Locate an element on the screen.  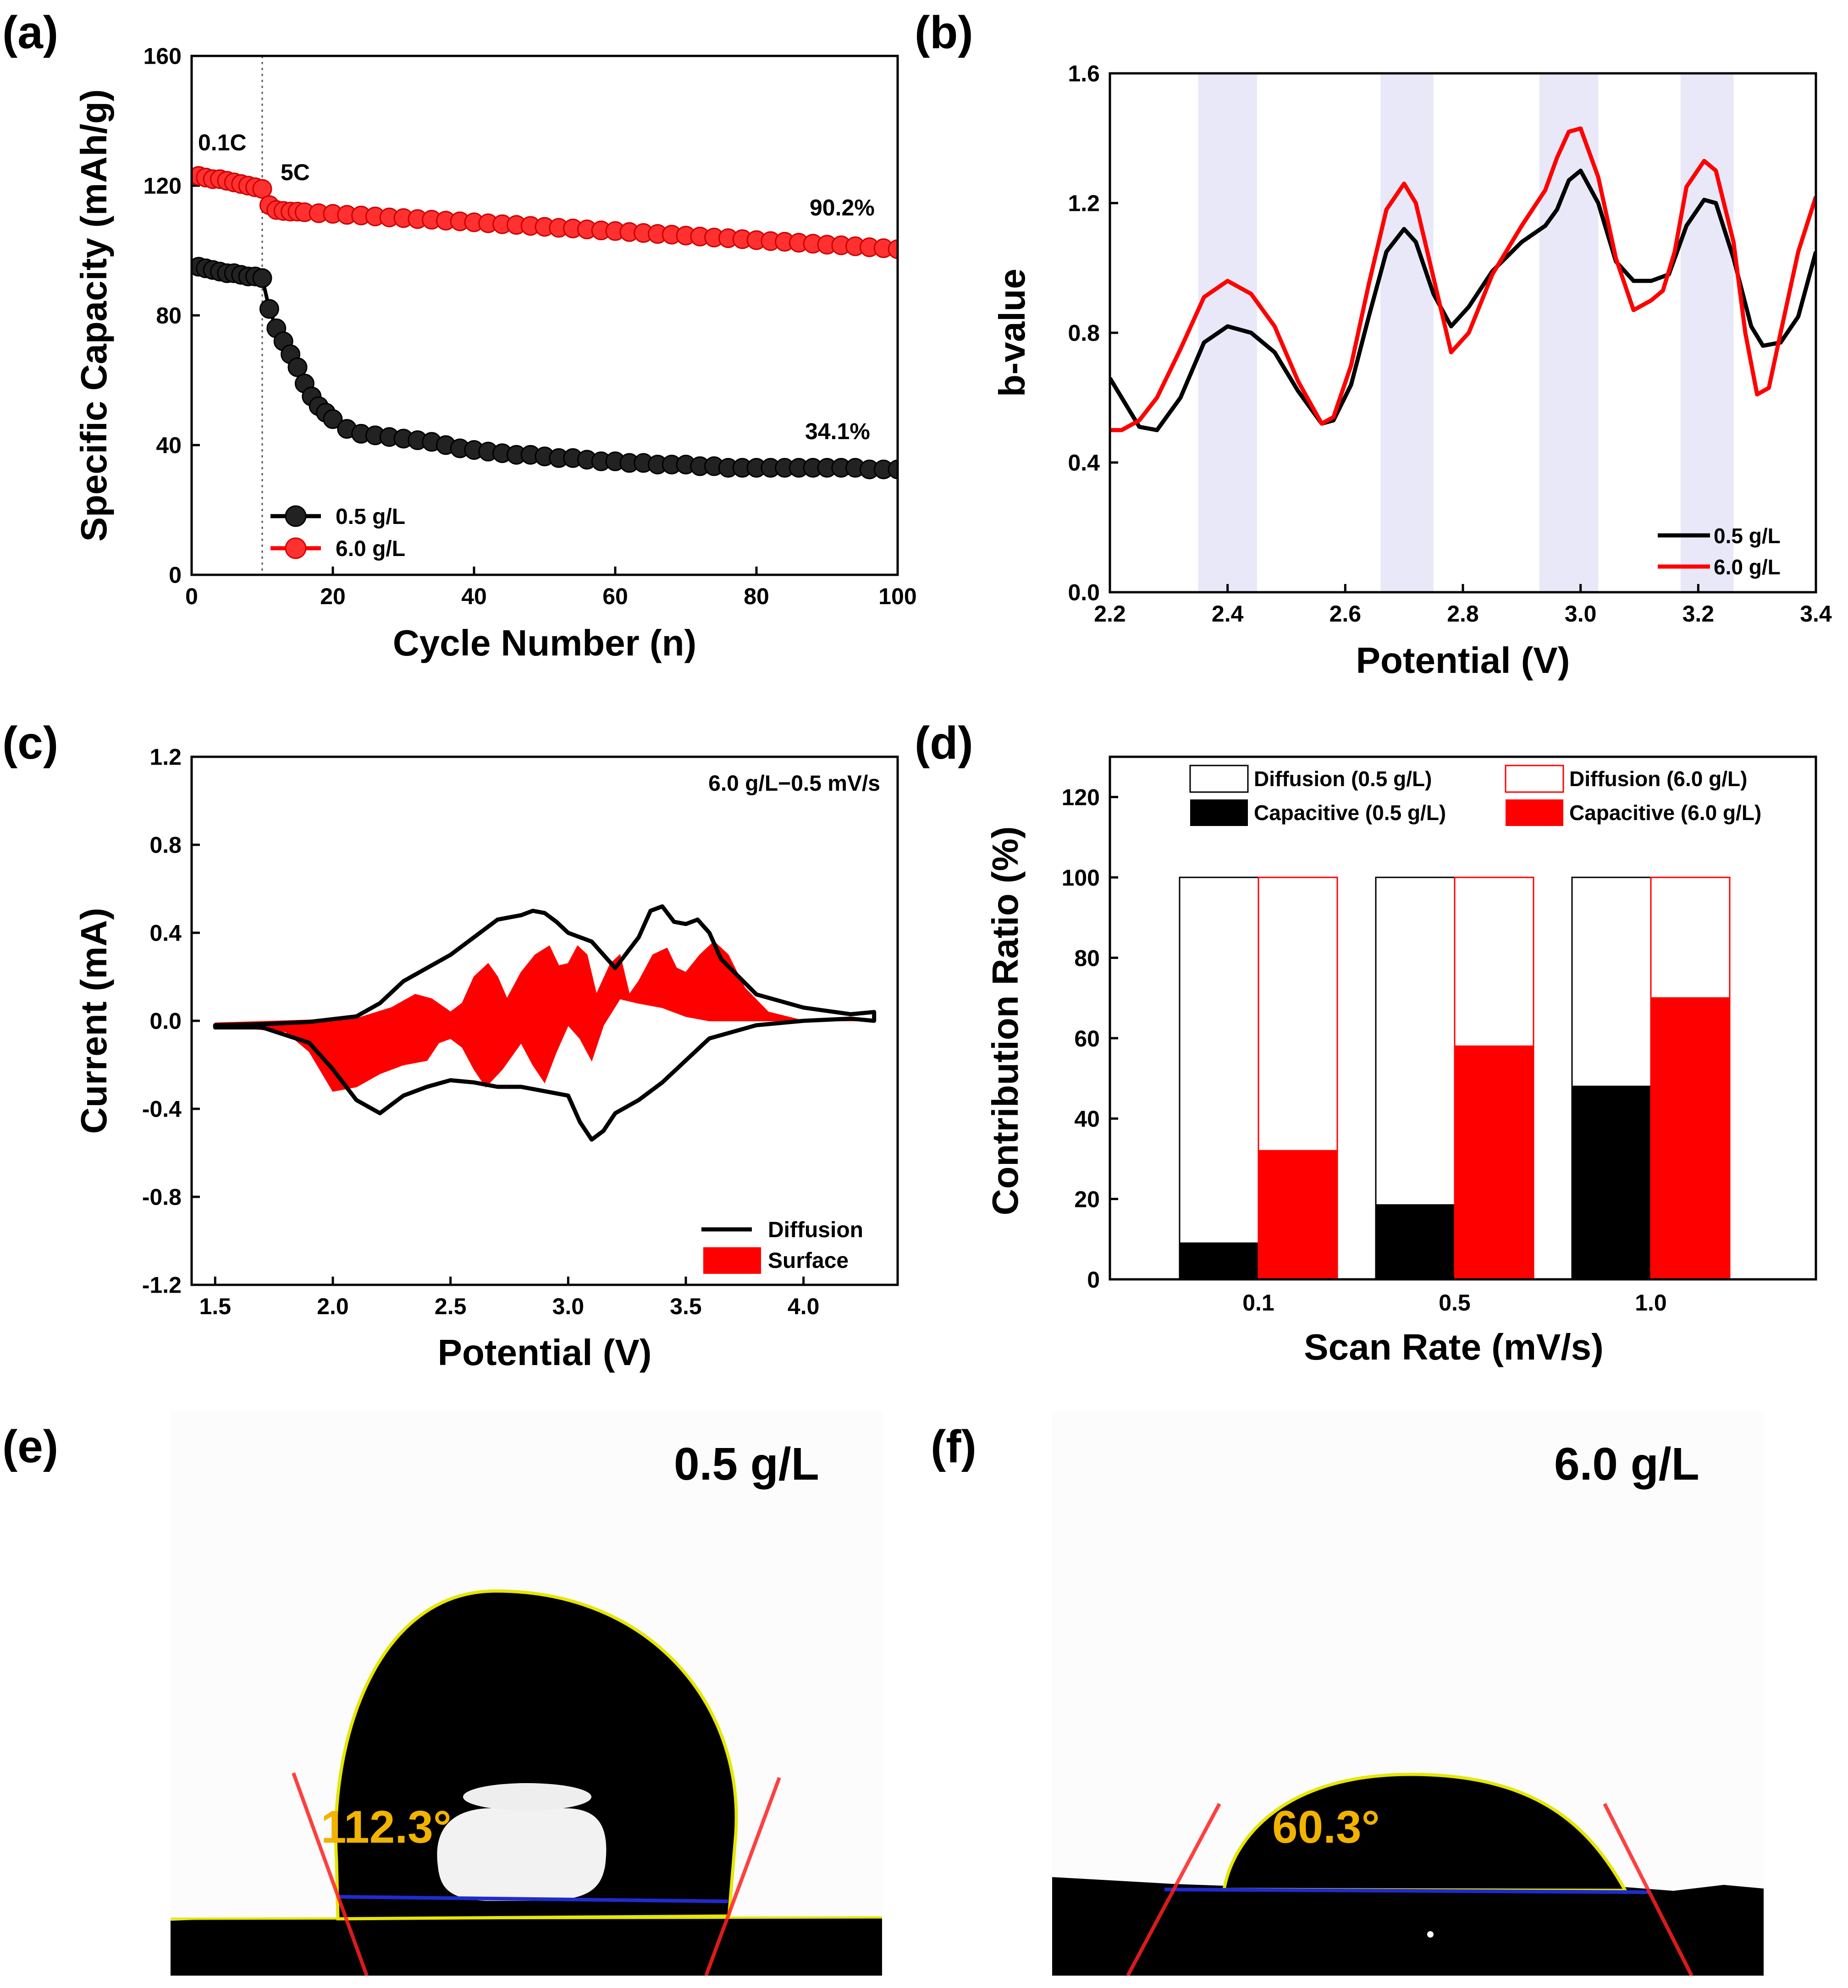
chart-b-xtick-label: 3.2 is located at coordinates (1699, 614).